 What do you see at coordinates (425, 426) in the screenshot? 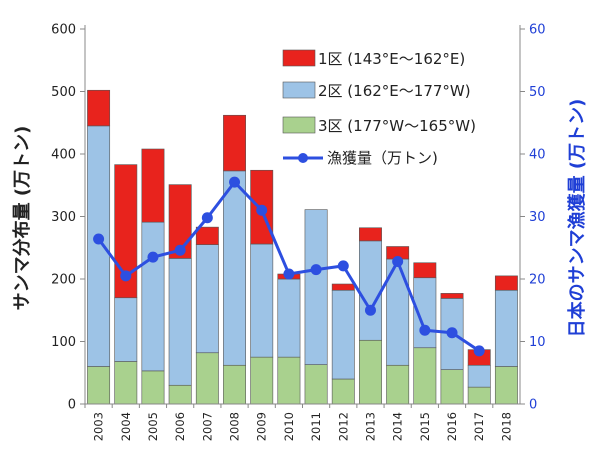
I see `x-tick-label-2015: 2015` at bounding box center [425, 426].